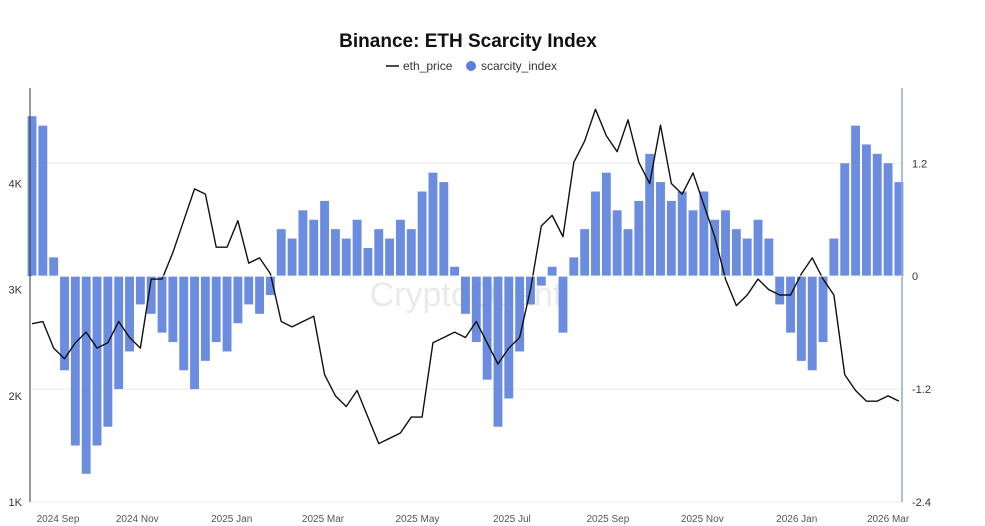  I want to click on y-left-tick-label: 2K, so click(16, 397).